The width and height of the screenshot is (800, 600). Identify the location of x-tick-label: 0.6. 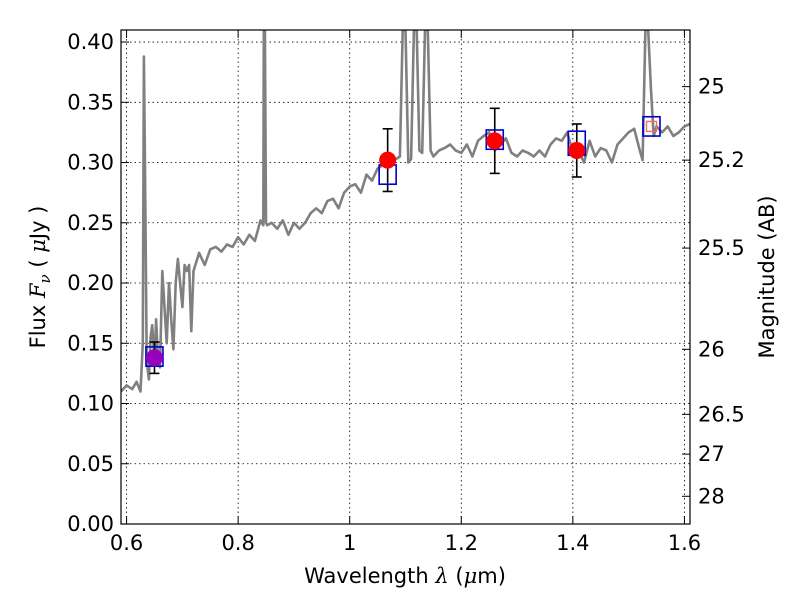
(126, 543).